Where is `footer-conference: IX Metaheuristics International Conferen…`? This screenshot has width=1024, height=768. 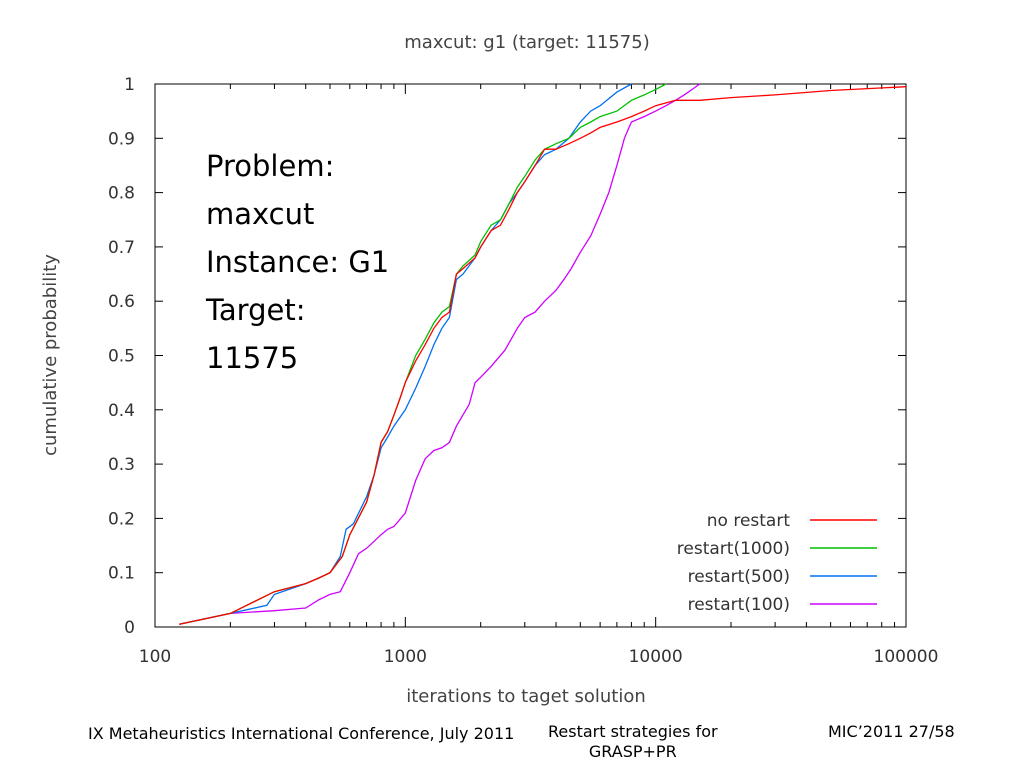 footer-conference: IX Metaheuristics International Conferen… is located at coordinates (301, 733).